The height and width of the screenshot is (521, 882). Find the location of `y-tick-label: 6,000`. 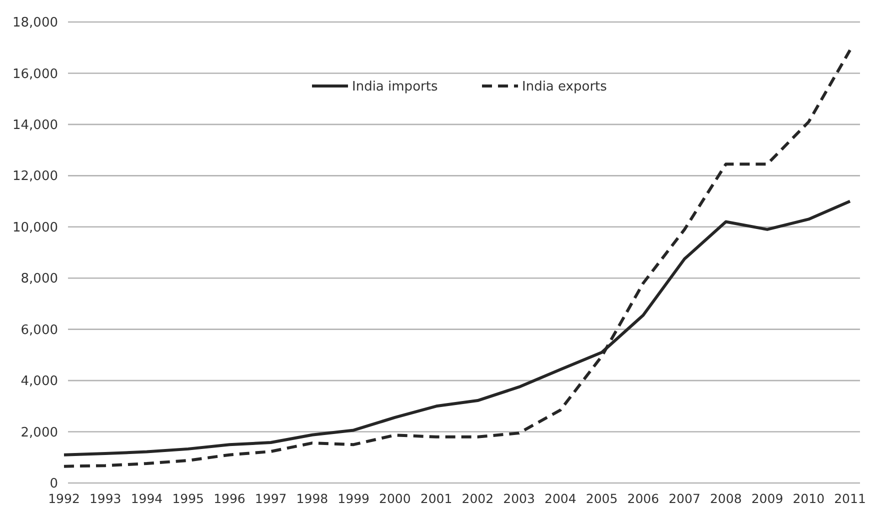

y-tick-label: 6,000 is located at coordinates (39, 330).